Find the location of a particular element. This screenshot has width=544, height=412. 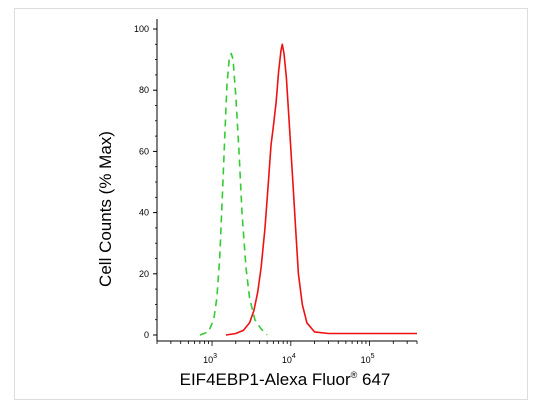

y-axis-title: Cell Counts (% Max) is located at coordinates (105, 209).